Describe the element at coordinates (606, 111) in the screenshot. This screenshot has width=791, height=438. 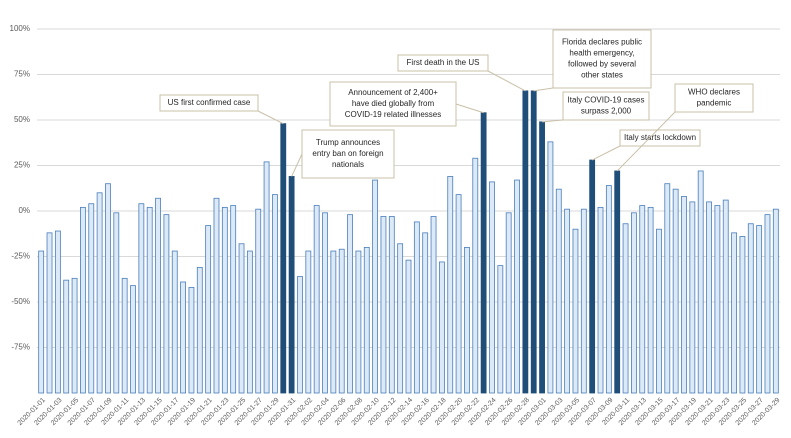
I see `annotation-text: surpass 2,000` at that location.